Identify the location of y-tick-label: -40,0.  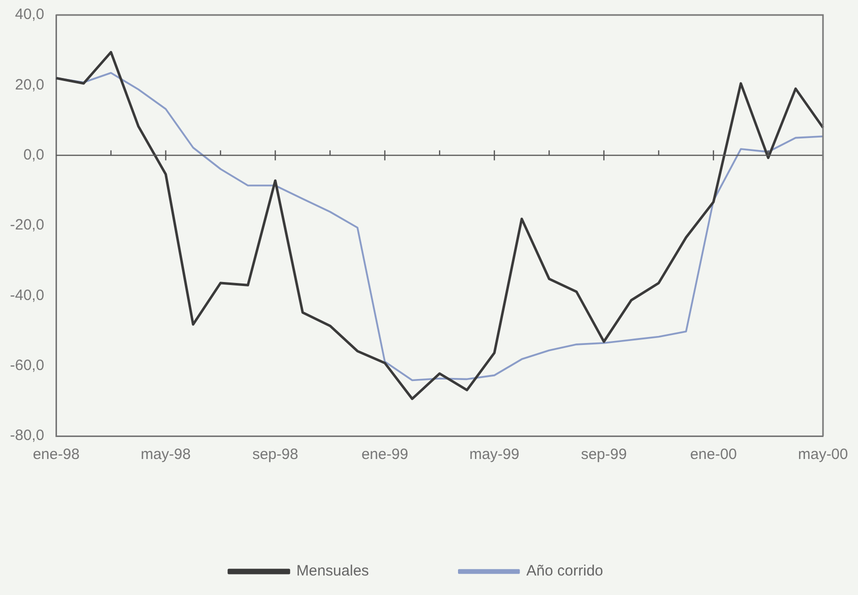
(27, 295).